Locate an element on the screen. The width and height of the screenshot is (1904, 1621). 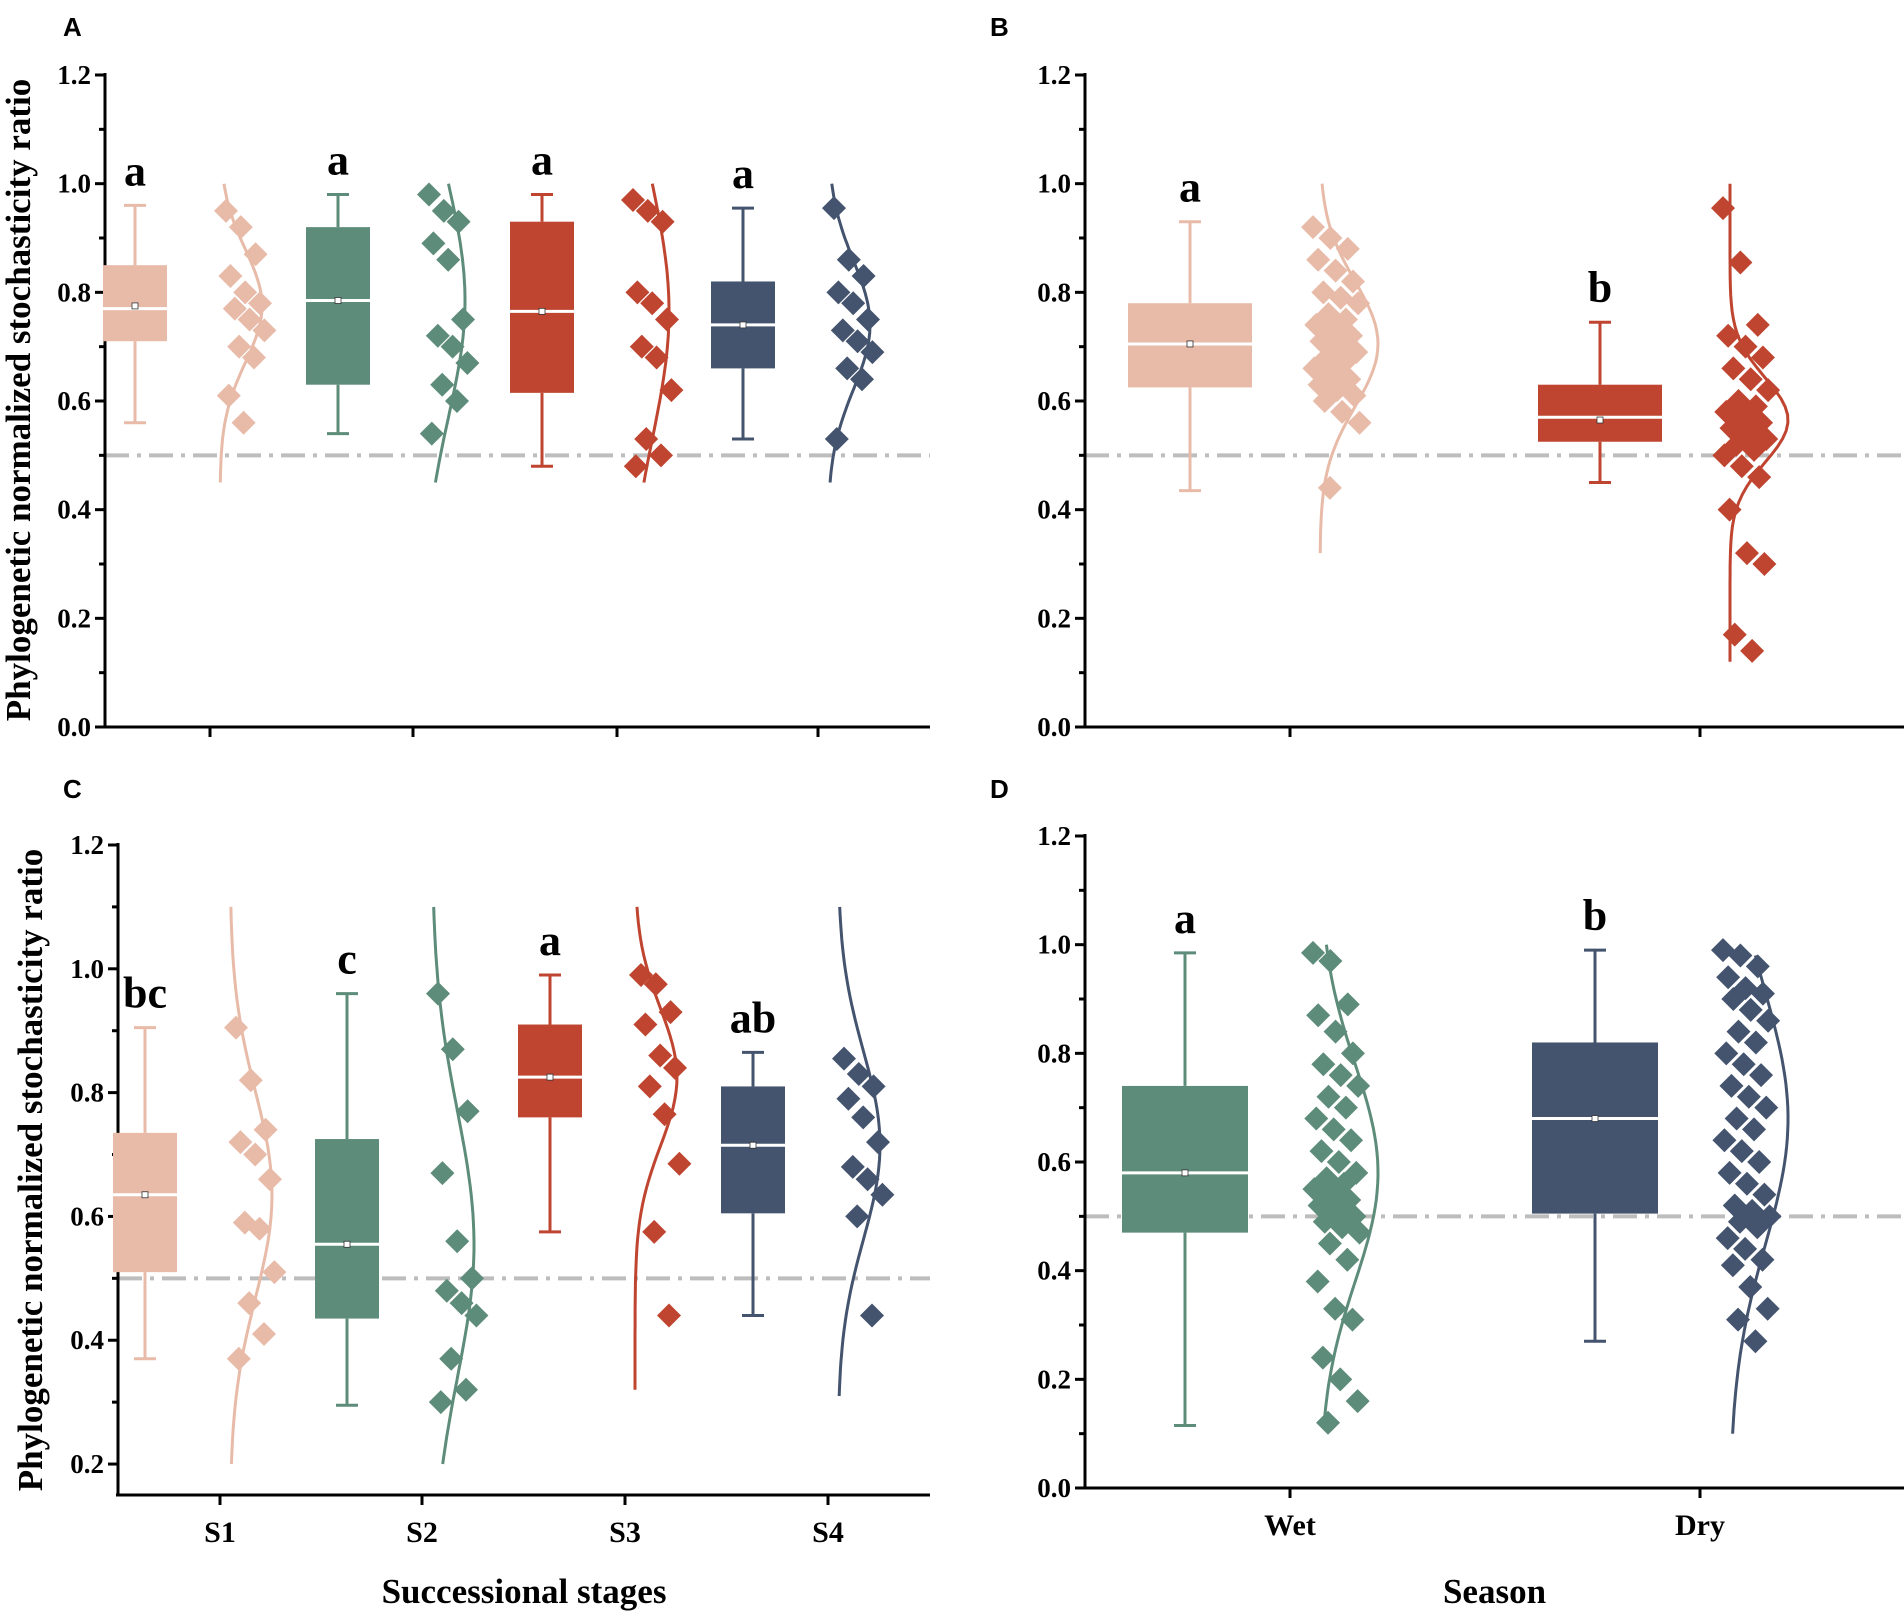
series-S1: a is located at coordinates (190, 441).